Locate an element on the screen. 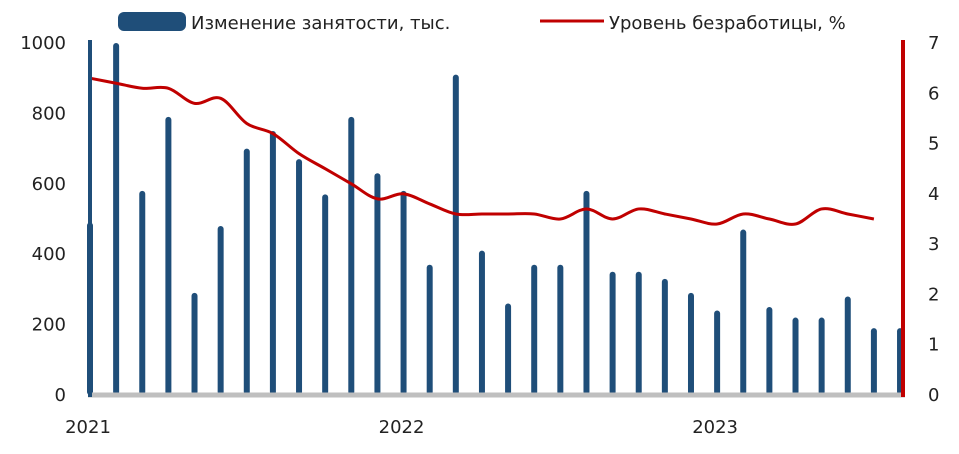 Image resolution: width=959 pixels, height=454 pixels. right-axis-tick-label: 0 is located at coordinates (933, 395).